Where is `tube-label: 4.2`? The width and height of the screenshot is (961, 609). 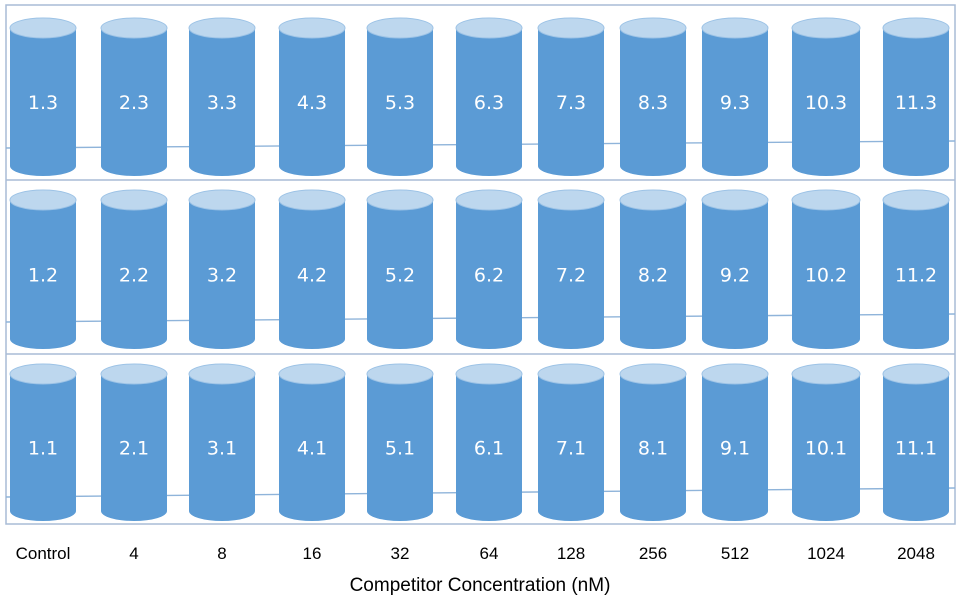
tube-label: 4.2 is located at coordinates (312, 276).